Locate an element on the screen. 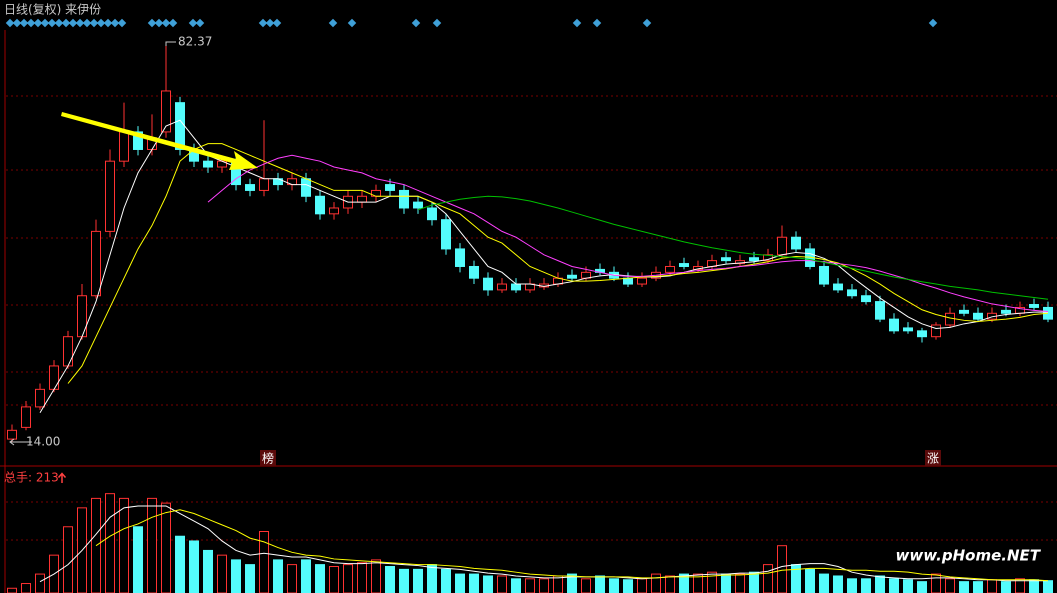  low-label: 14.00 is located at coordinates (43, 442).